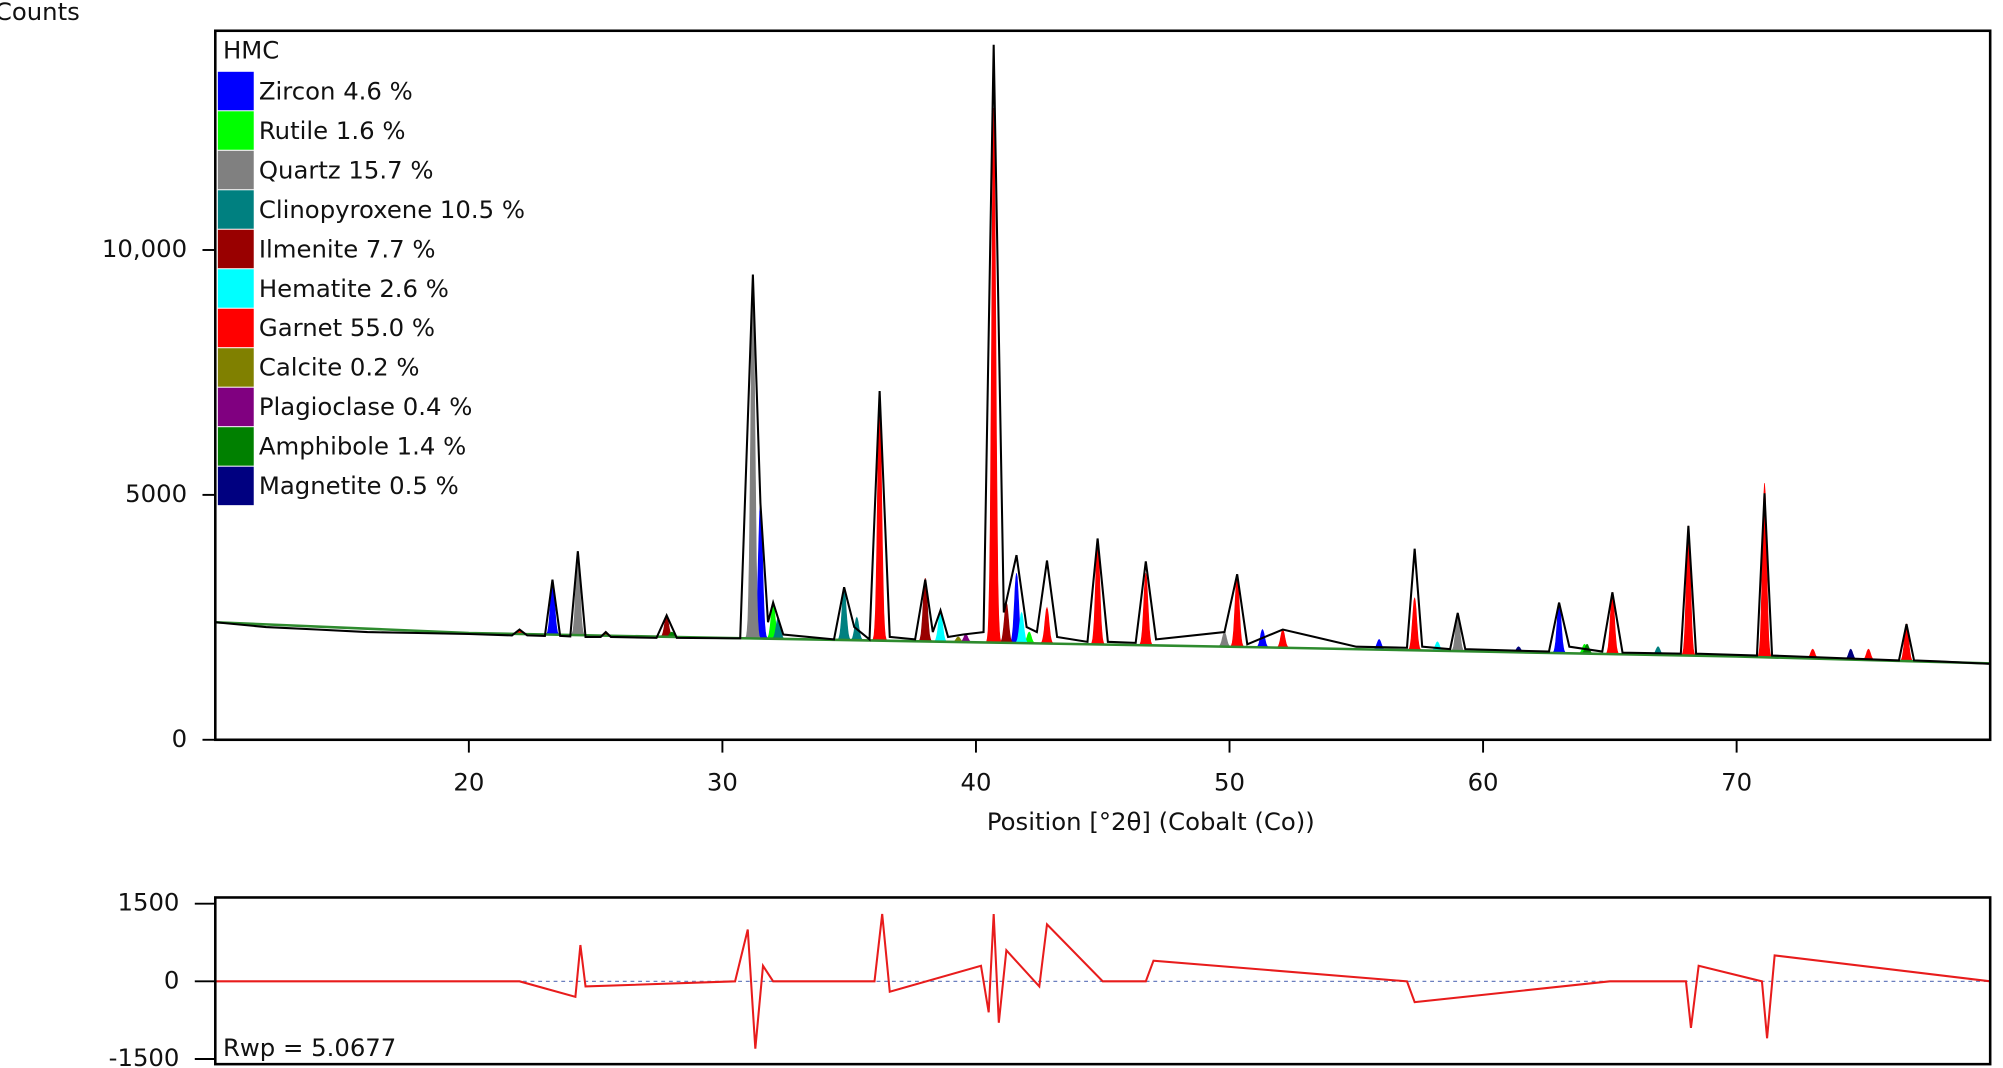 Image resolution: width=2003 pixels, height=1068 pixels. I want to click on legend-title: HMC, so click(251, 49).